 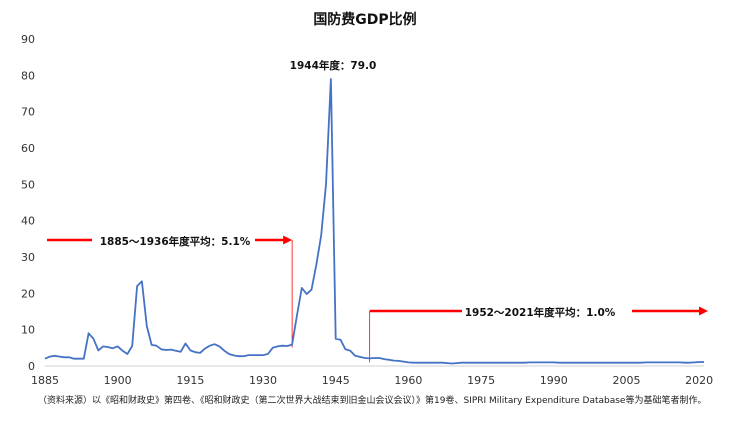 I want to click on y-tick-label: 60, so click(x=28, y=148).